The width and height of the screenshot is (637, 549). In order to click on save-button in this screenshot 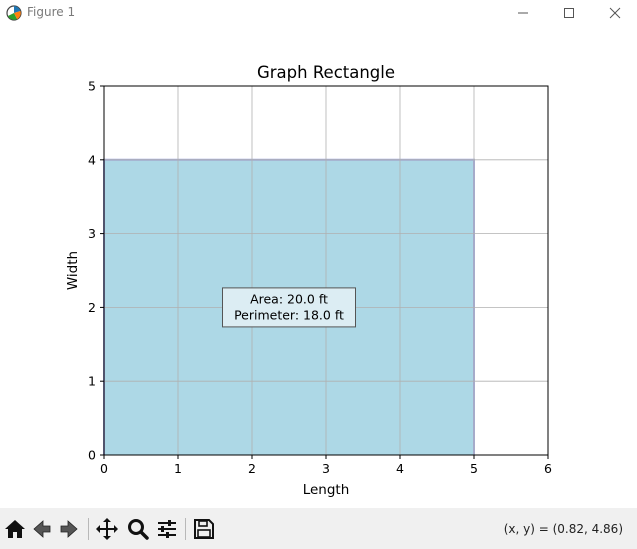, I will do `click(204, 529)`.